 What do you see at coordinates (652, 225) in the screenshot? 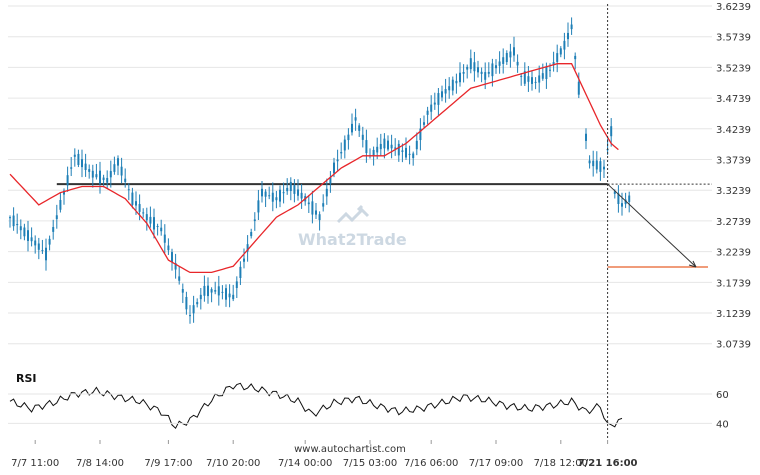
I see `projection` at bounding box center [652, 225].